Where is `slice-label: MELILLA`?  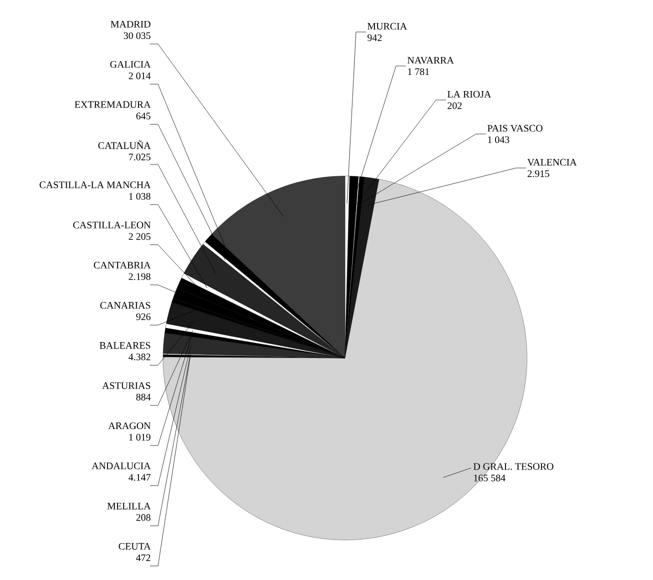
slice-label: MELILLA is located at coordinates (129, 506).